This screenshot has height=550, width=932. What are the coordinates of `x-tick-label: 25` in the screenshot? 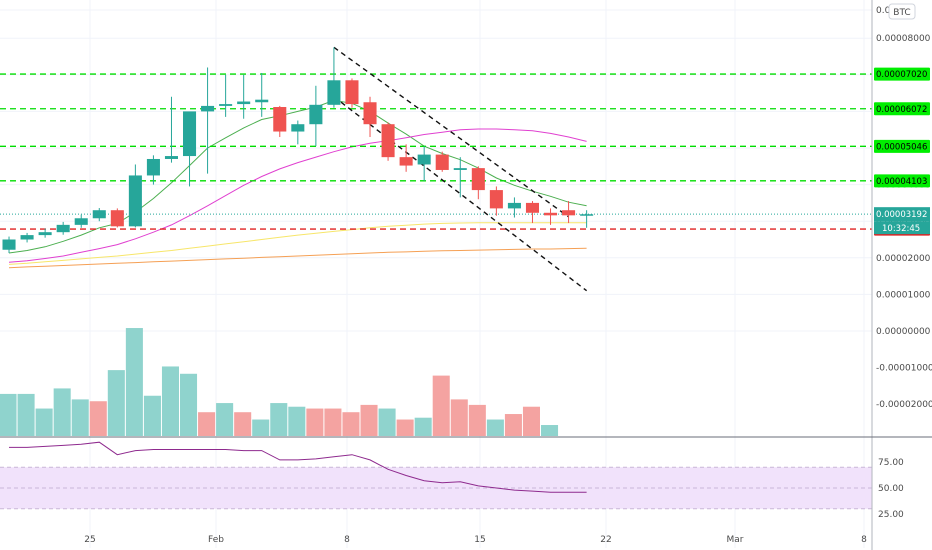 It's located at (89, 540).